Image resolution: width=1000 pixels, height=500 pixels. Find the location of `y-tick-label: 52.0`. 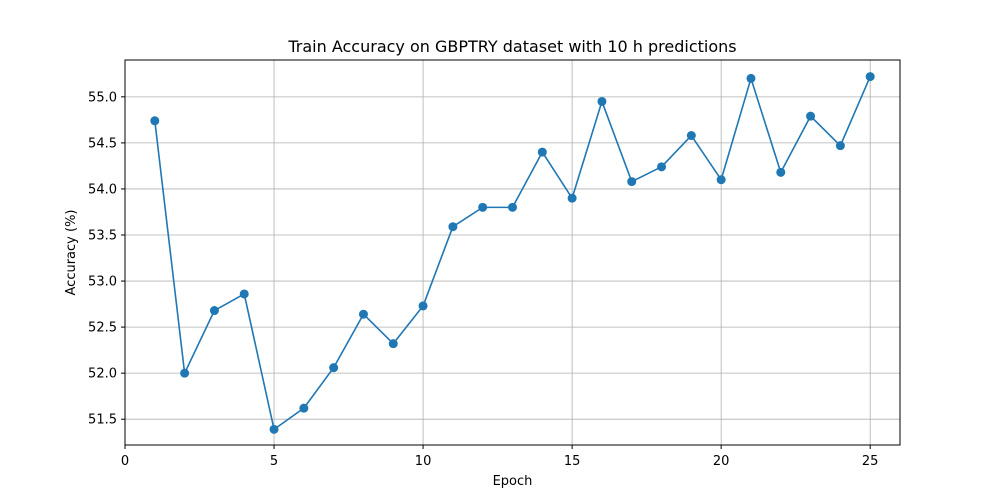

y-tick-label: 52.0 is located at coordinates (102, 374).